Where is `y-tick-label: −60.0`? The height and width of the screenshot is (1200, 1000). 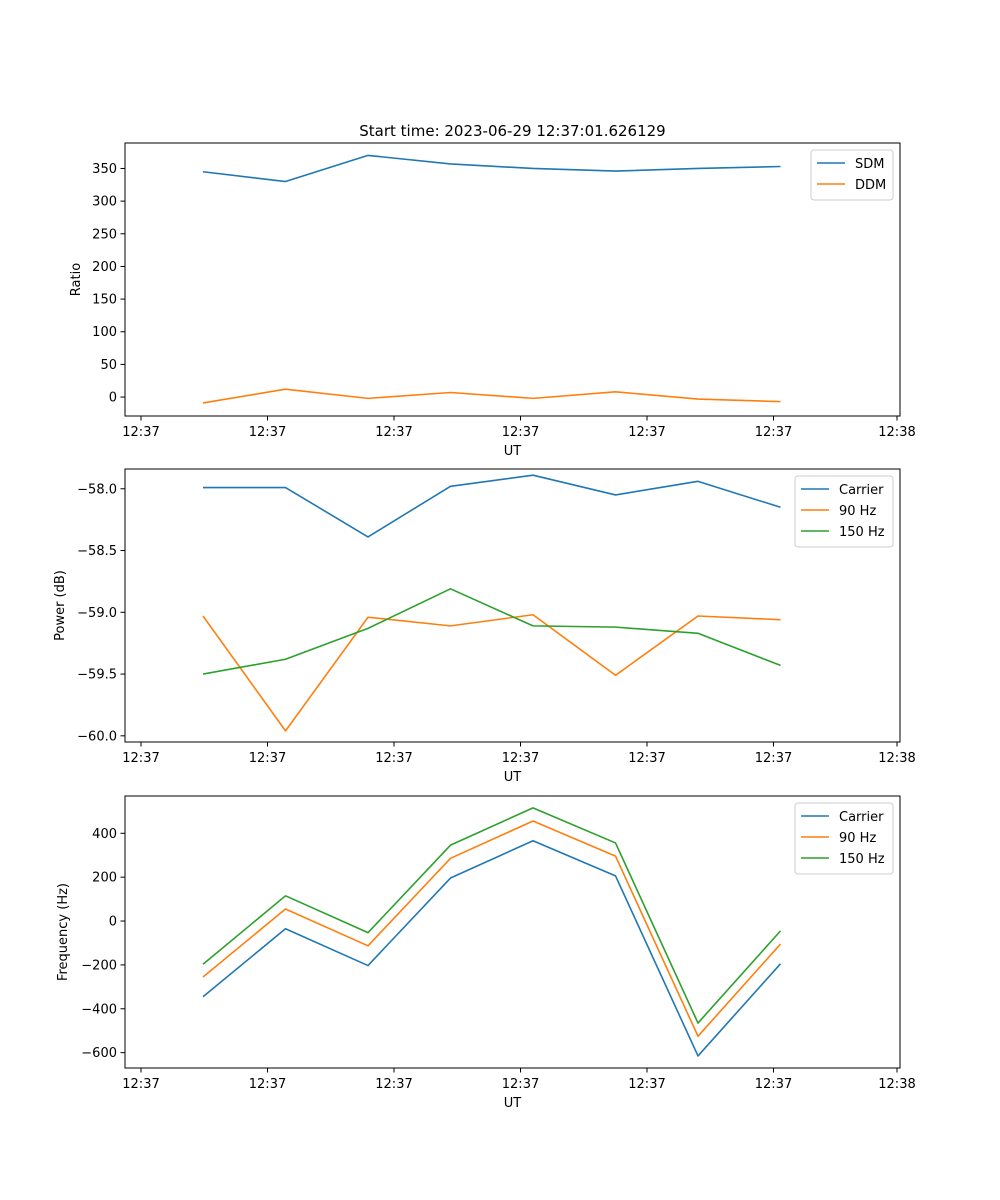
y-tick-label: −60.0 is located at coordinates (97, 736).